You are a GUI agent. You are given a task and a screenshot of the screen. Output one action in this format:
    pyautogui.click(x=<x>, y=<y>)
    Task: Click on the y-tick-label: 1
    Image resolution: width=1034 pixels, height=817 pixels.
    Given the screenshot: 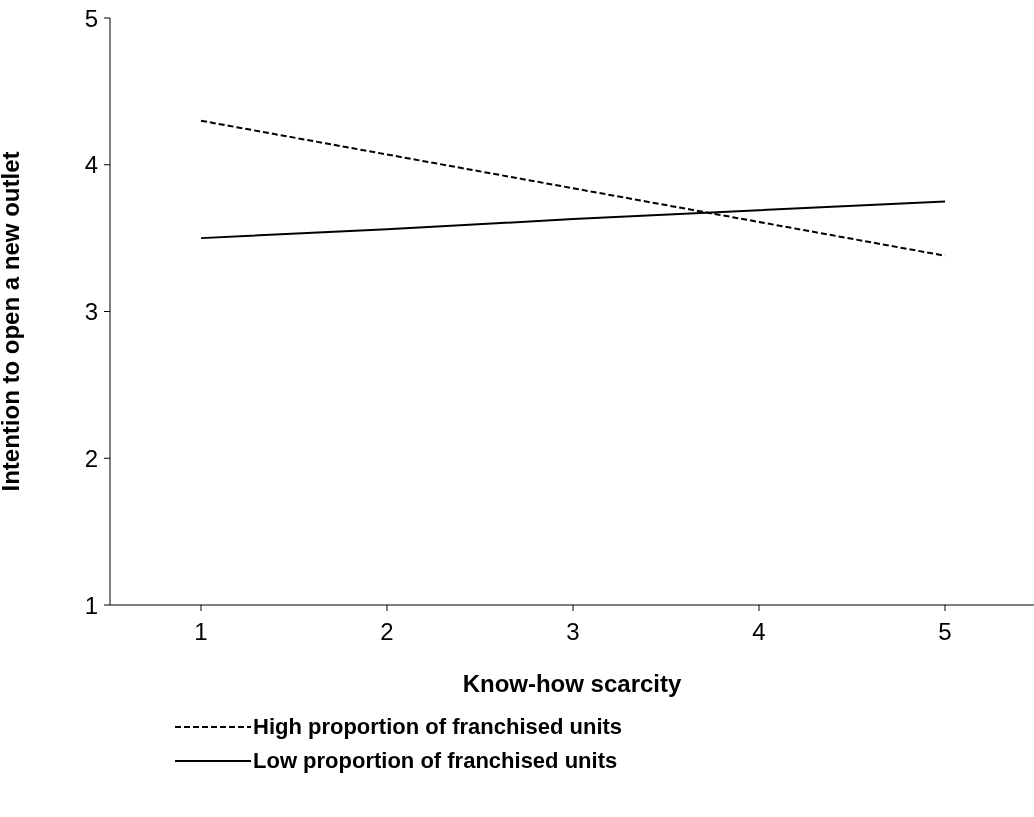 What is the action you would take?
    pyautogui.click(x=91, y=605)
    